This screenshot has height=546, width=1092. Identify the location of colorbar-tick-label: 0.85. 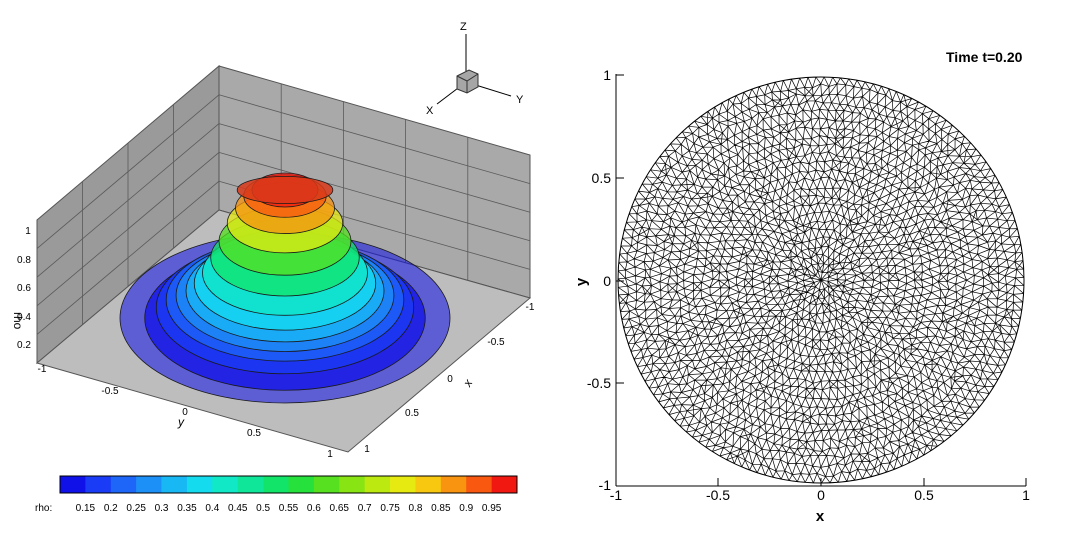
(441, 508).